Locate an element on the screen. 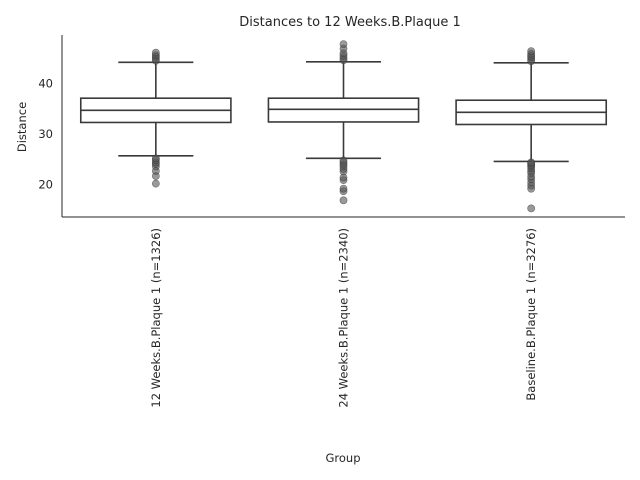  y-tick-label: 30 is located at coordinates (45, 134).